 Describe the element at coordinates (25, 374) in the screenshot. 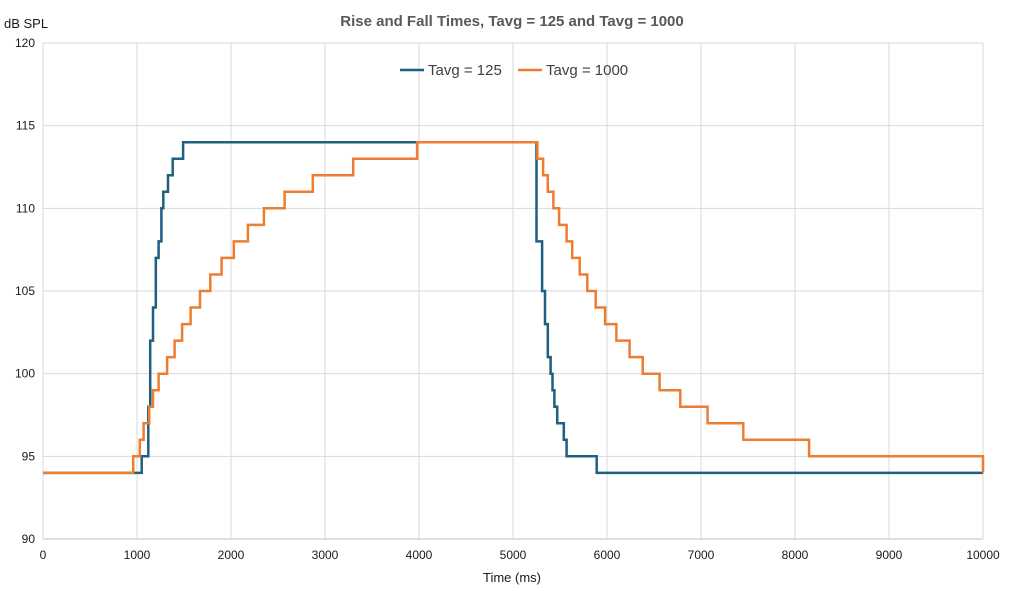

I see `y-tick-label: 100` at that location.